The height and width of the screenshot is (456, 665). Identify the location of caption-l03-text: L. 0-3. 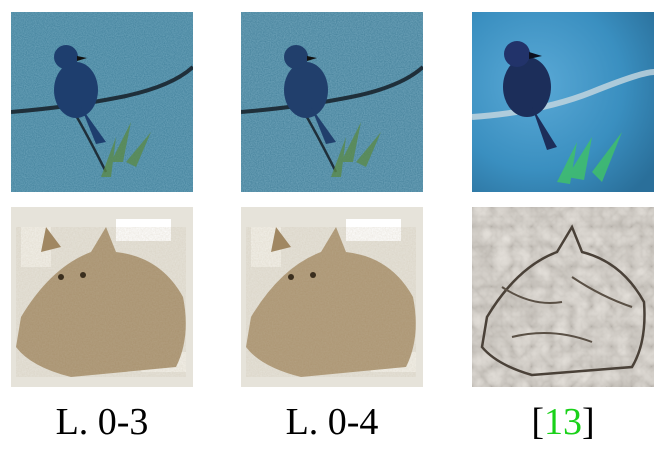
(102, 422).